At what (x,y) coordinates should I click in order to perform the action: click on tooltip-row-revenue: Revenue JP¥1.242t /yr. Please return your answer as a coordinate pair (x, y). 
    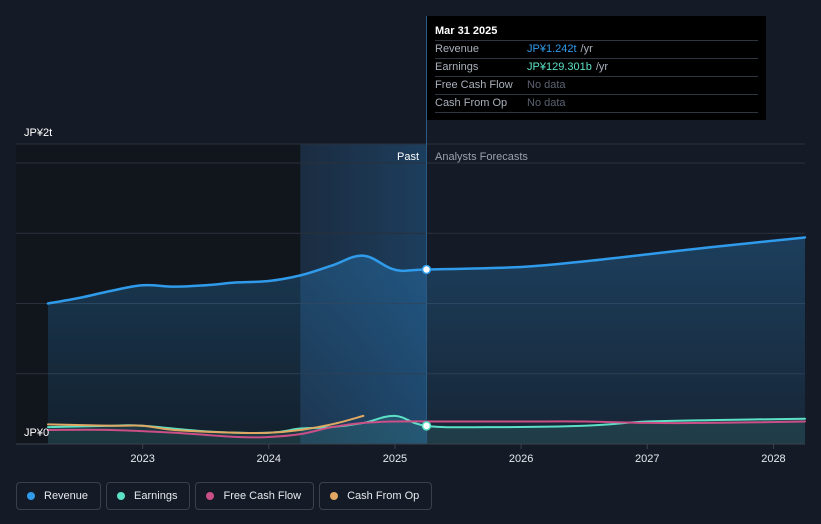
    Looking at the image, I should click on (596, 50).